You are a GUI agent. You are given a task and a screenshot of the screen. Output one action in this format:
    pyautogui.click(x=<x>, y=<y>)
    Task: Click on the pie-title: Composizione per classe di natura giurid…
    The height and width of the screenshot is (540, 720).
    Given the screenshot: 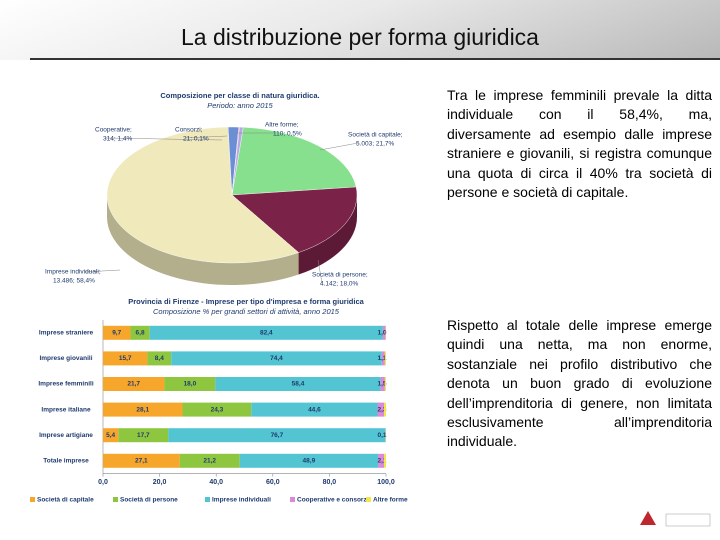 What is the action you would take?
    pyautogui.click(x=239, y=95)
    